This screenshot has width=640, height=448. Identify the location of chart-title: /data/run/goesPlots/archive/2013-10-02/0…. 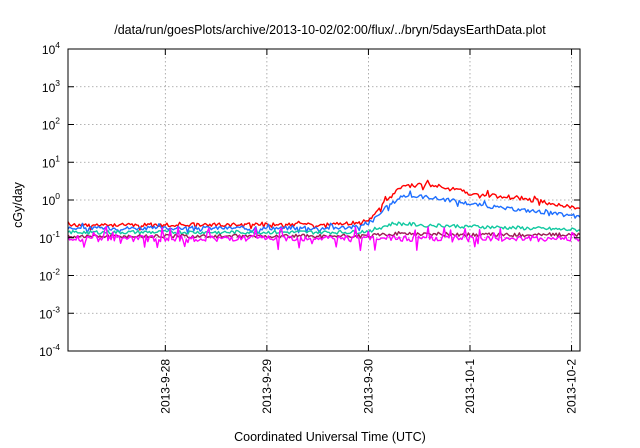
(330, 30).